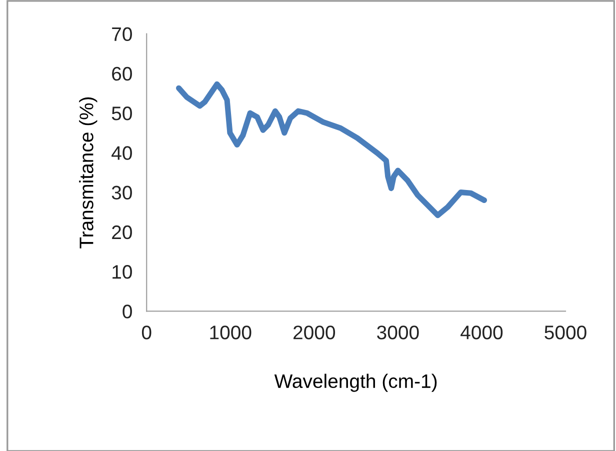 The width and height of the screenshot is (616, 451). Describe the element at coordinates (122, 272) in the screenshot. I see `y-tick-label: 10` at that location.